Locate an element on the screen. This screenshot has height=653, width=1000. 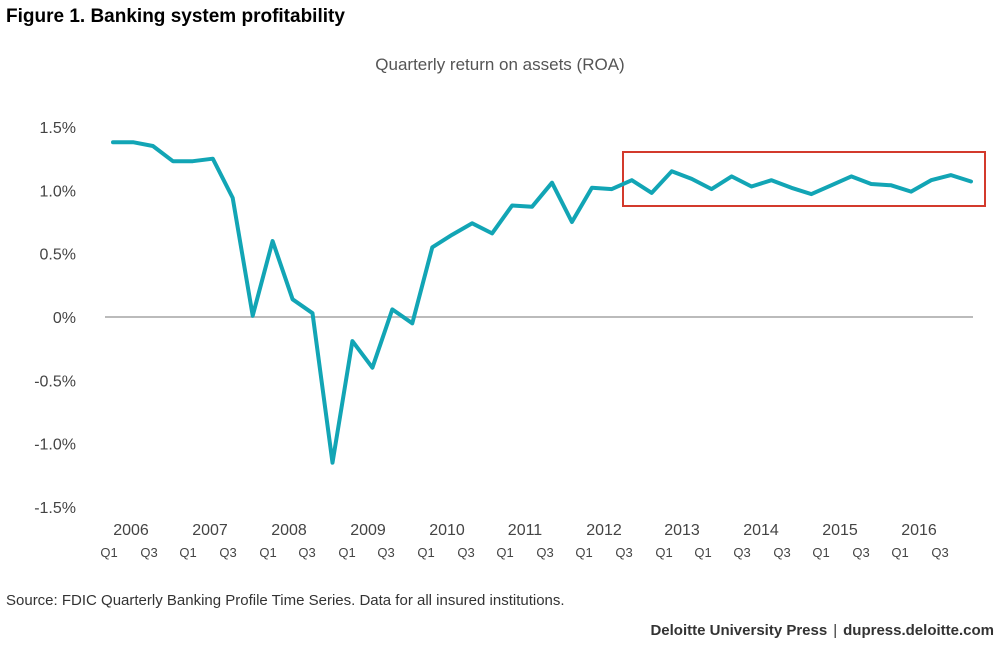
y-tick-label: 1.0% is located at coordinates (58, 191).